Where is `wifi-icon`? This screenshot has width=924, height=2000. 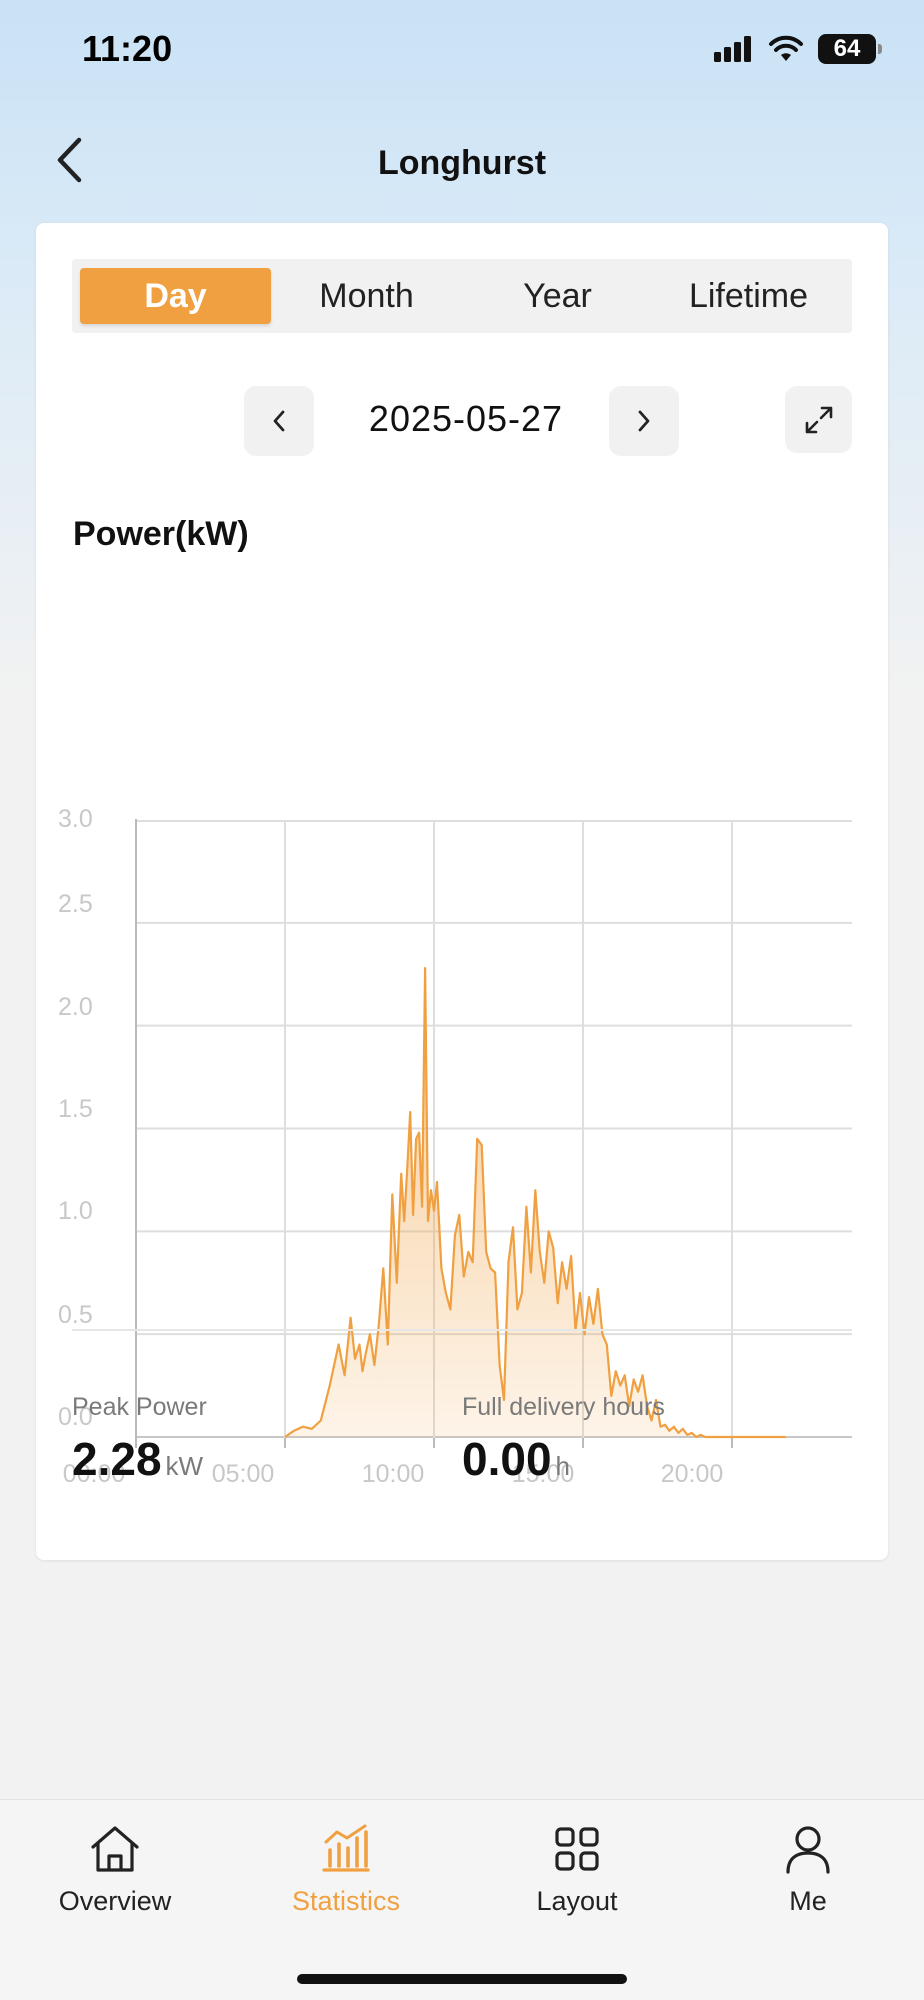 wifi-icon is located at coordinates (786, 48).